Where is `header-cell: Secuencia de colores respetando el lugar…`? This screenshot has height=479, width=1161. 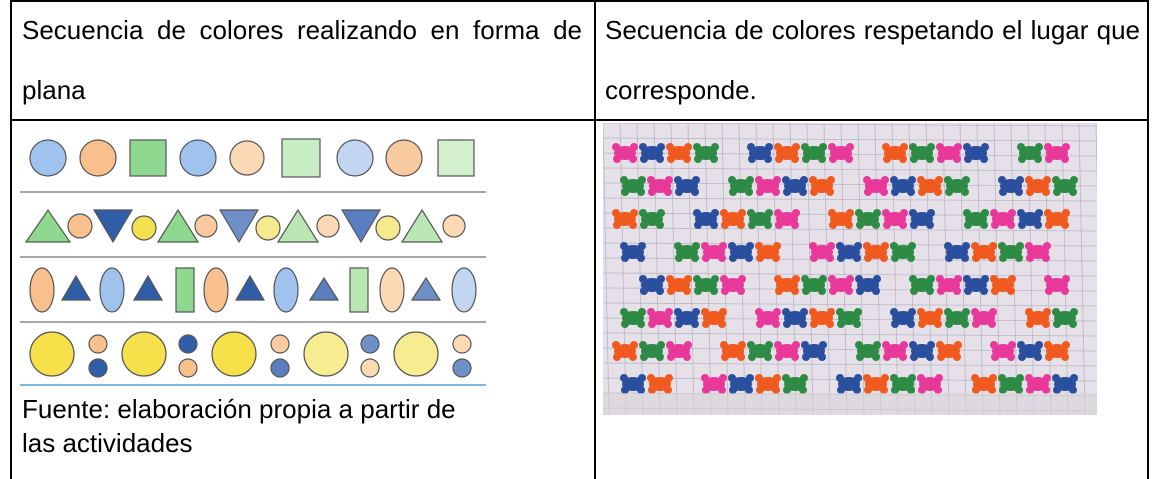
header-cell: Secuencia de colores respetando el lugar… is located at coordinates (872, 60).